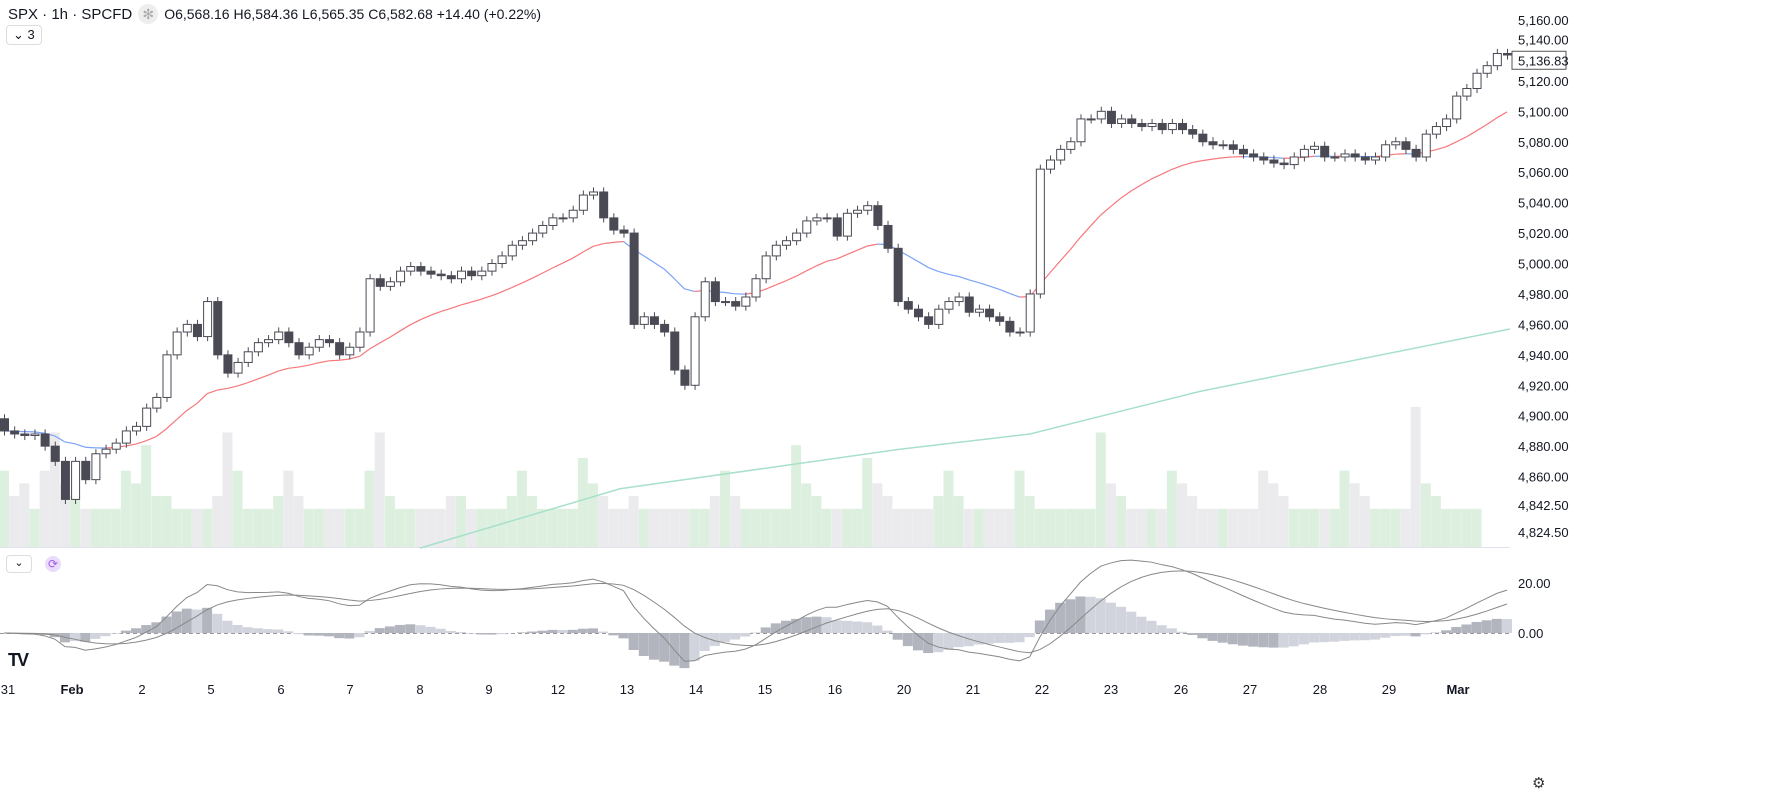  What do you see at coordinates (1539, 783) in the screenshot?
I see `settings-icon: ⚙` at bounding box center [1539, 783].